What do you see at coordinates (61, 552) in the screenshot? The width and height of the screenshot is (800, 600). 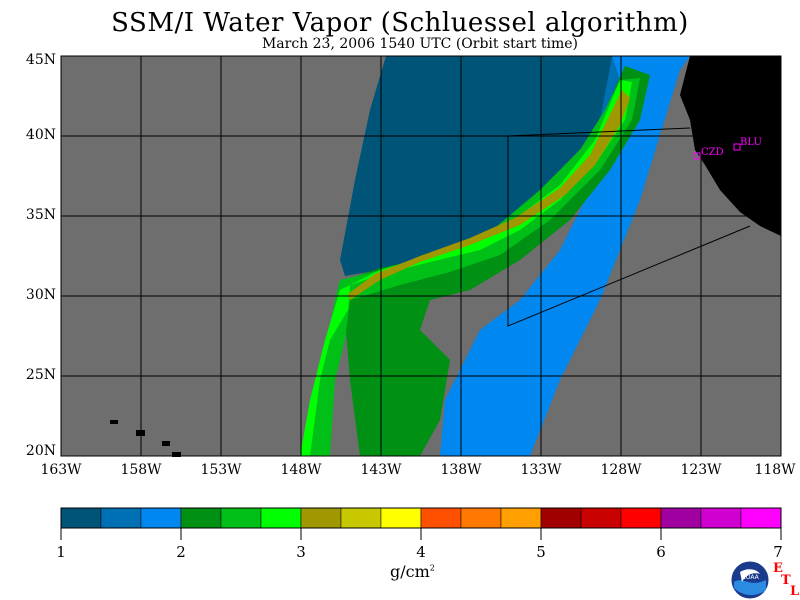 I see `colorbar-tick-1: 1` at bounding box center [61, 552].